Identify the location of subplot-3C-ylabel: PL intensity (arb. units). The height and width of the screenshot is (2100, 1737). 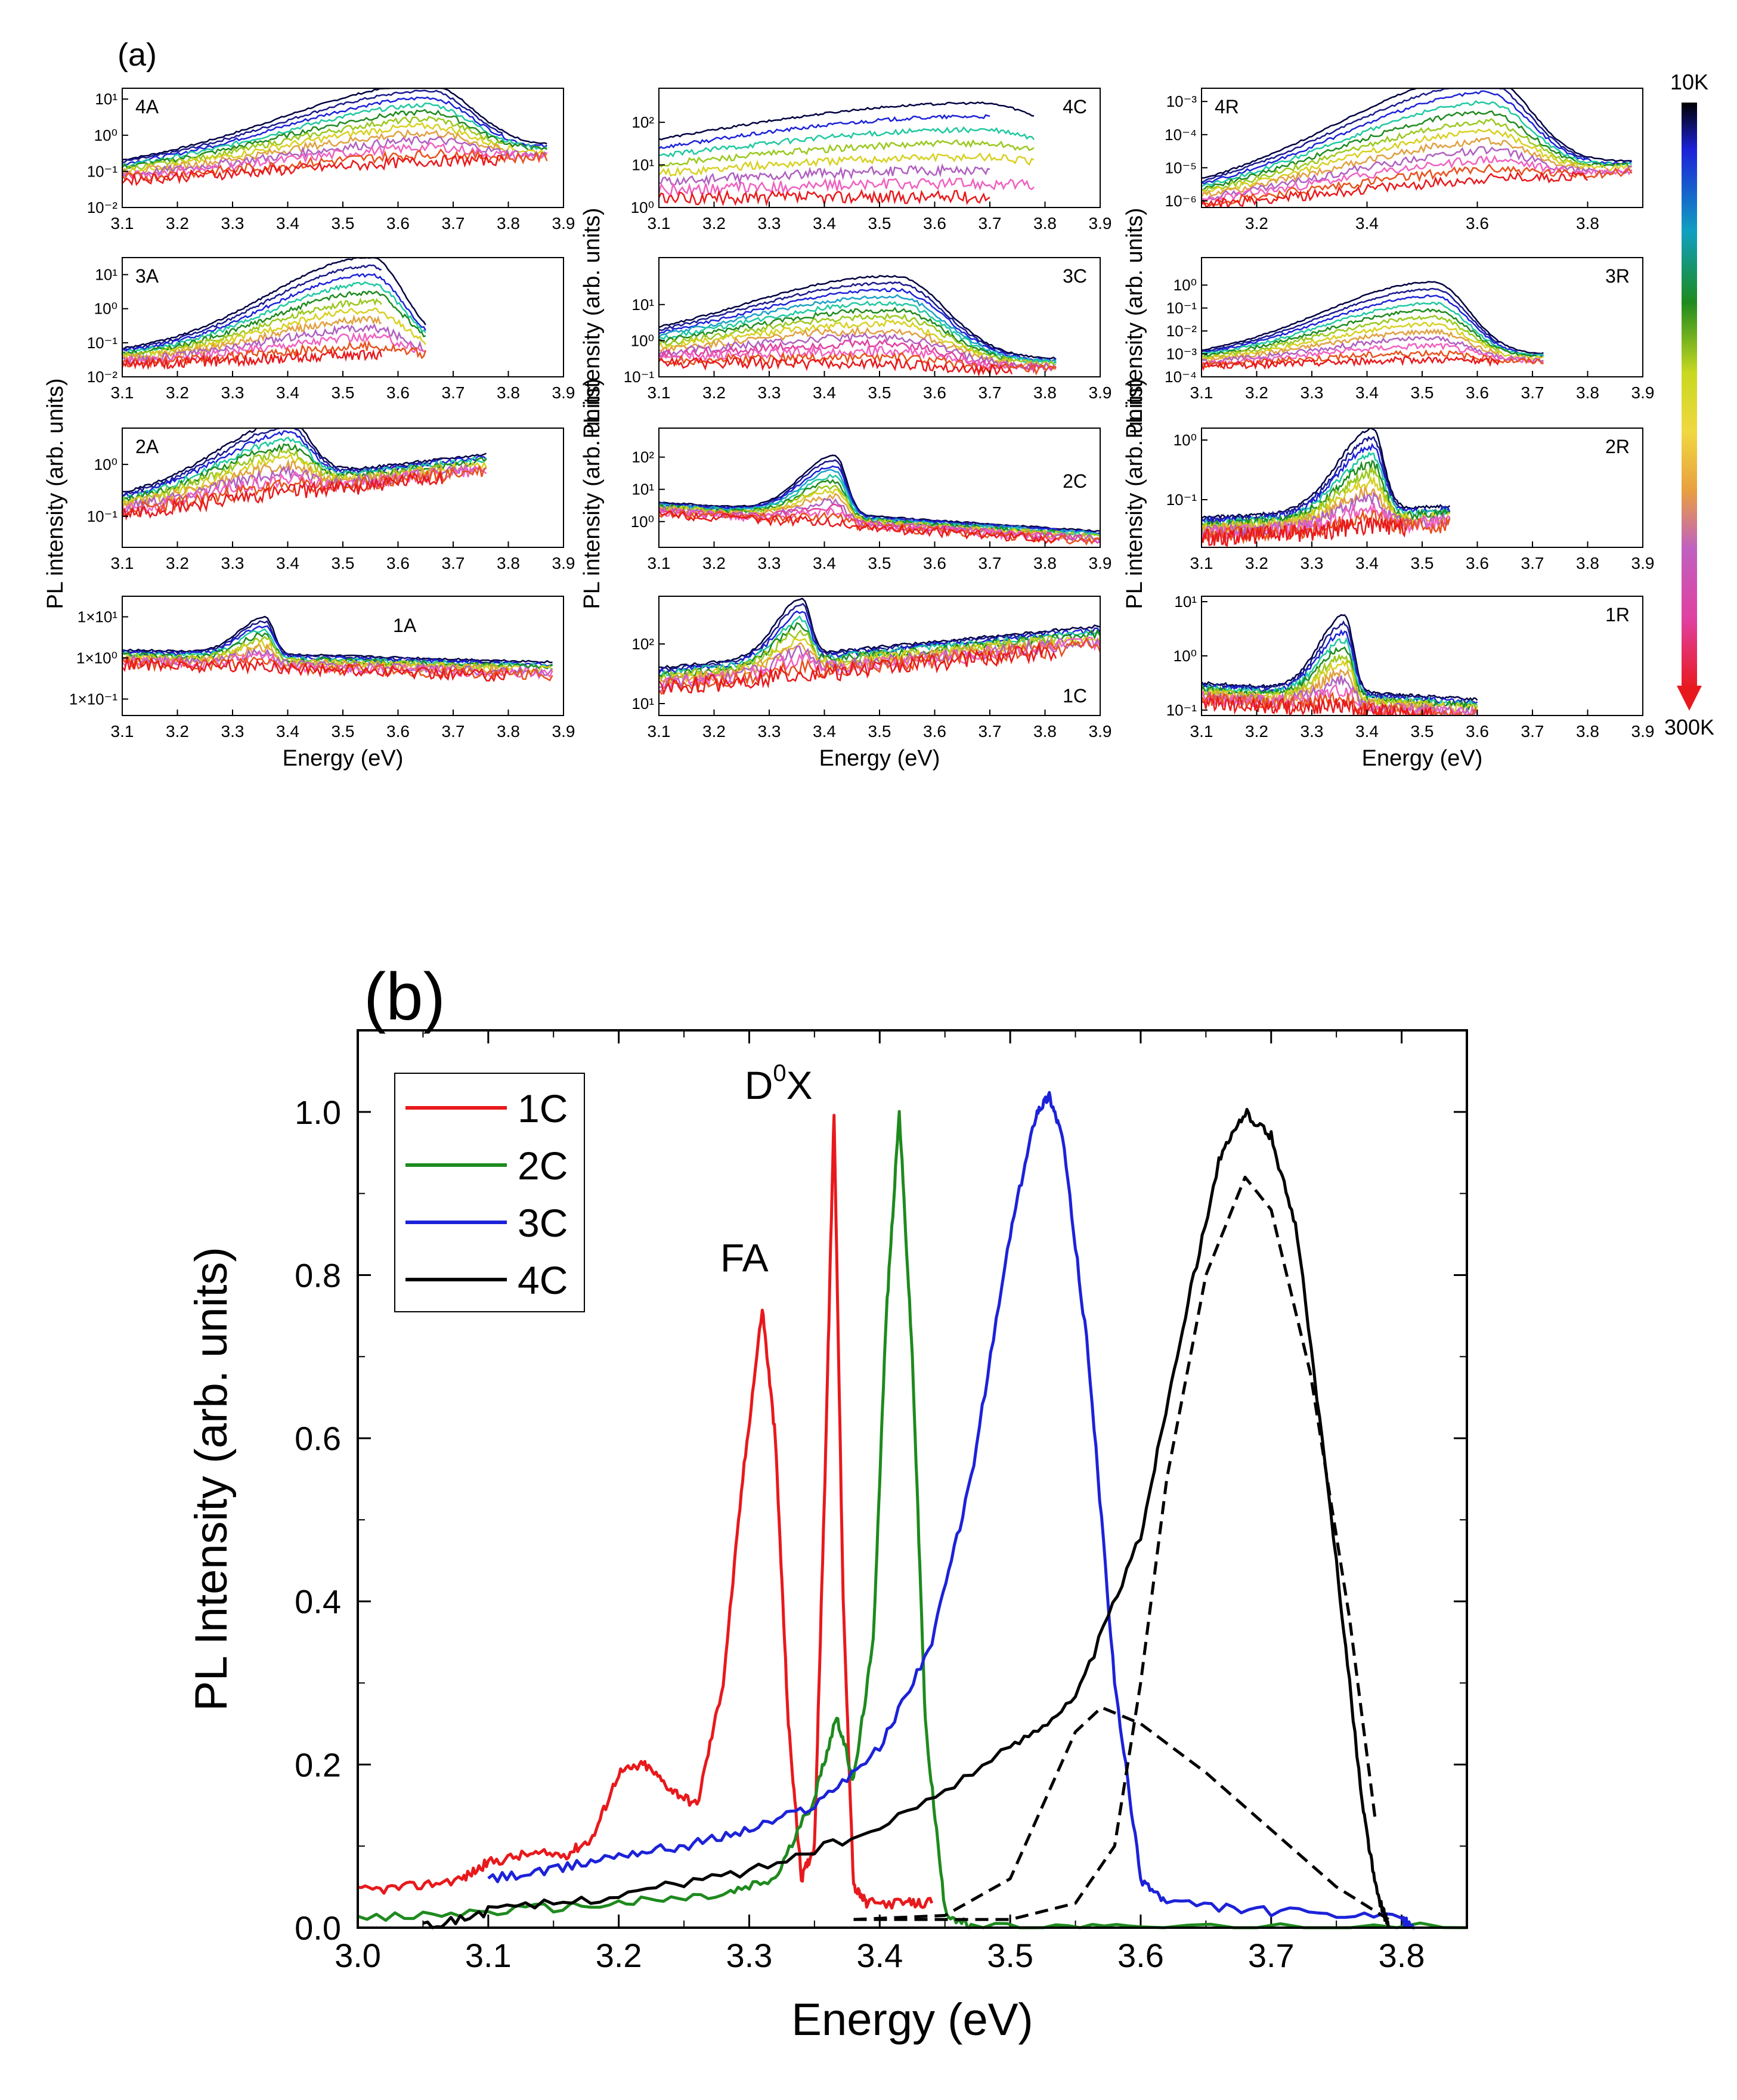
(592, 322).